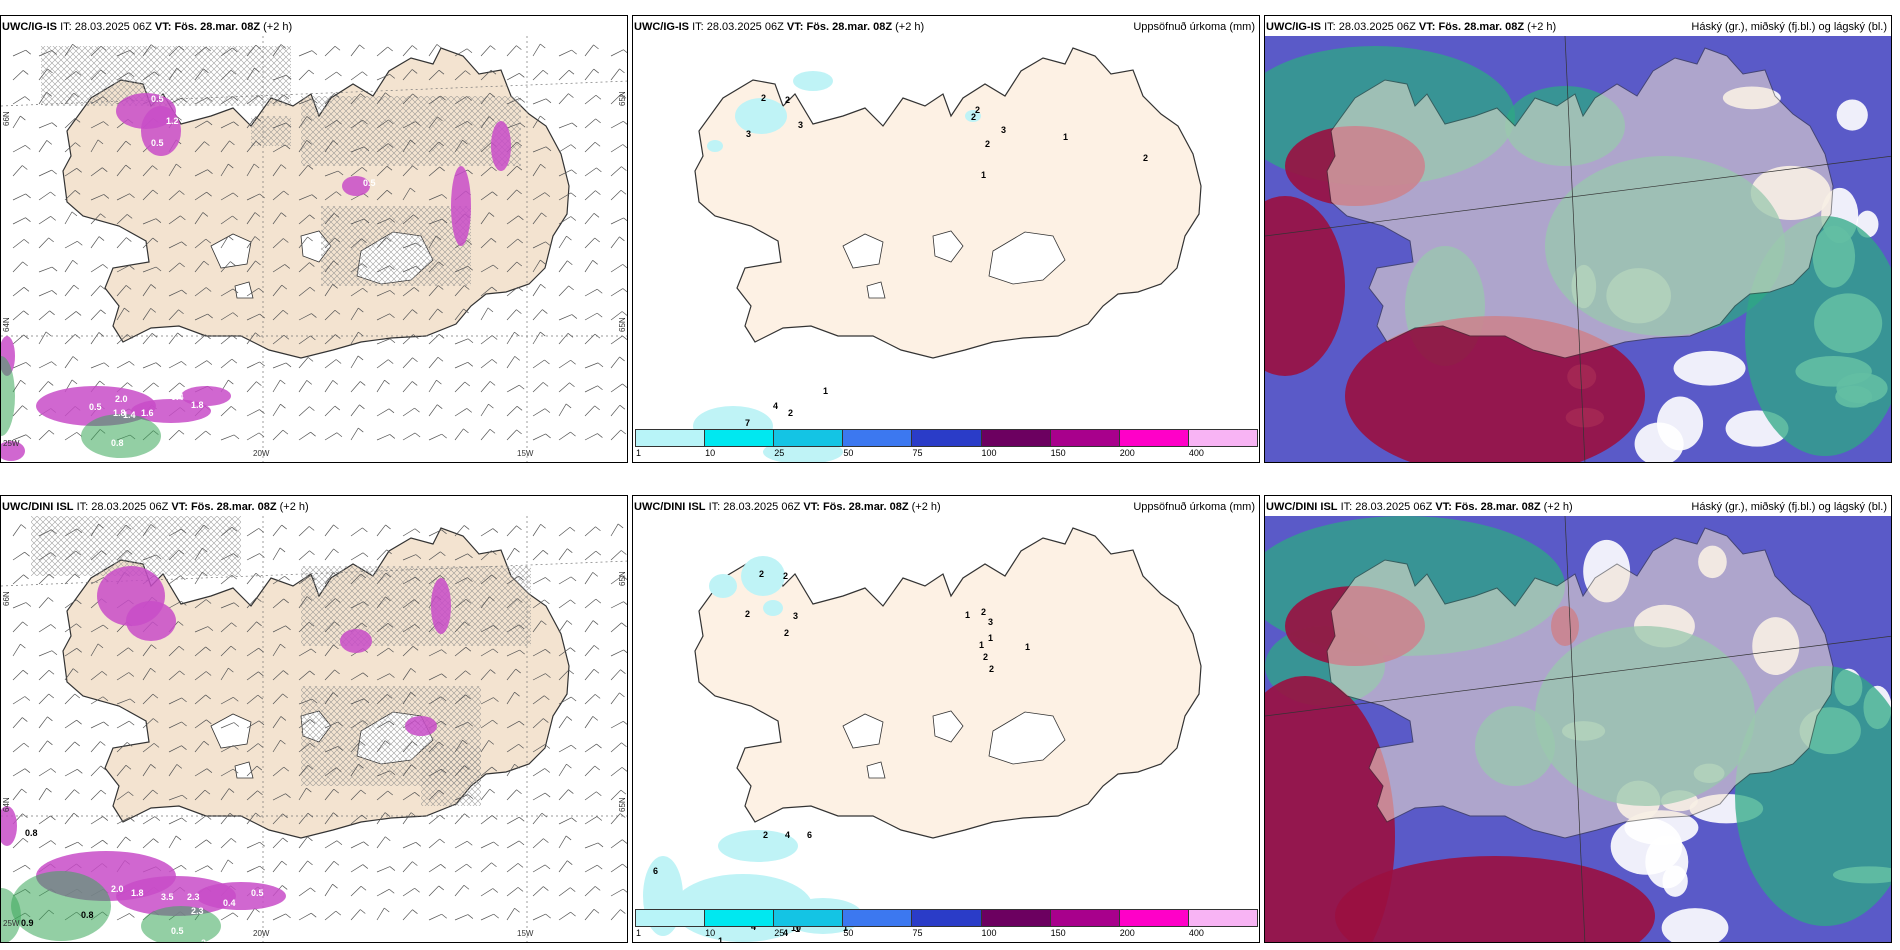  What do you see at coordinates (1495, 899) in the screenshot?
I see `low-cloud-area` at bounding box center [1495, 899].